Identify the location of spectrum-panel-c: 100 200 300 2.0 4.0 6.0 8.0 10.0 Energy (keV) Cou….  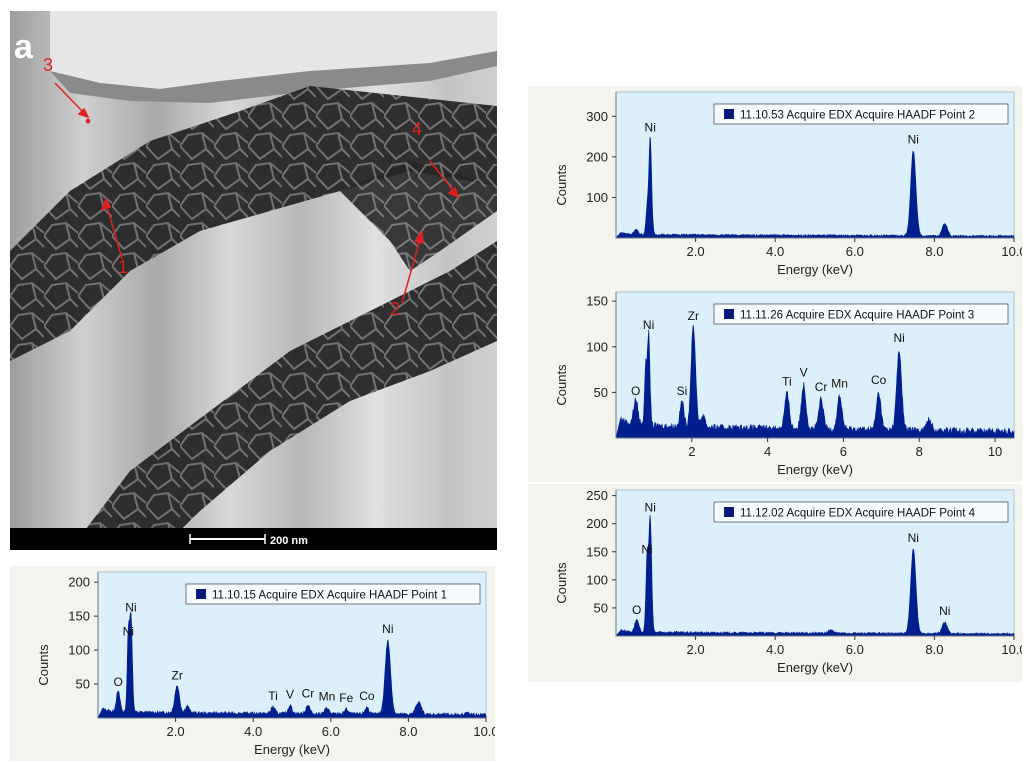
(775, 186).